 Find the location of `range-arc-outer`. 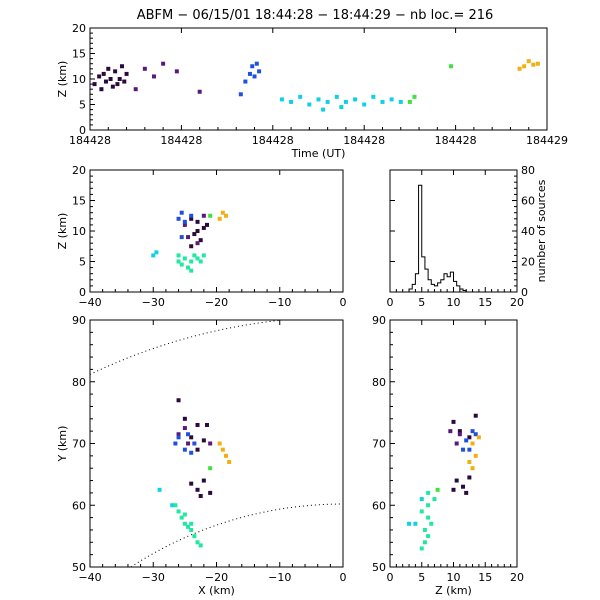

range-arc-outer is located at coordinates (186, 347).